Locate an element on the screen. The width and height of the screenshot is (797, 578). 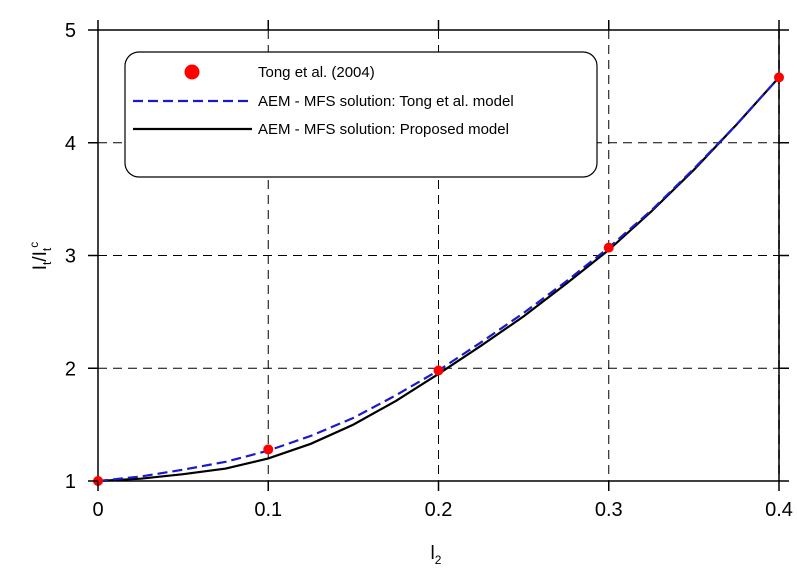
x-tick-label: 0.3 is located at coordinates (609, 510).